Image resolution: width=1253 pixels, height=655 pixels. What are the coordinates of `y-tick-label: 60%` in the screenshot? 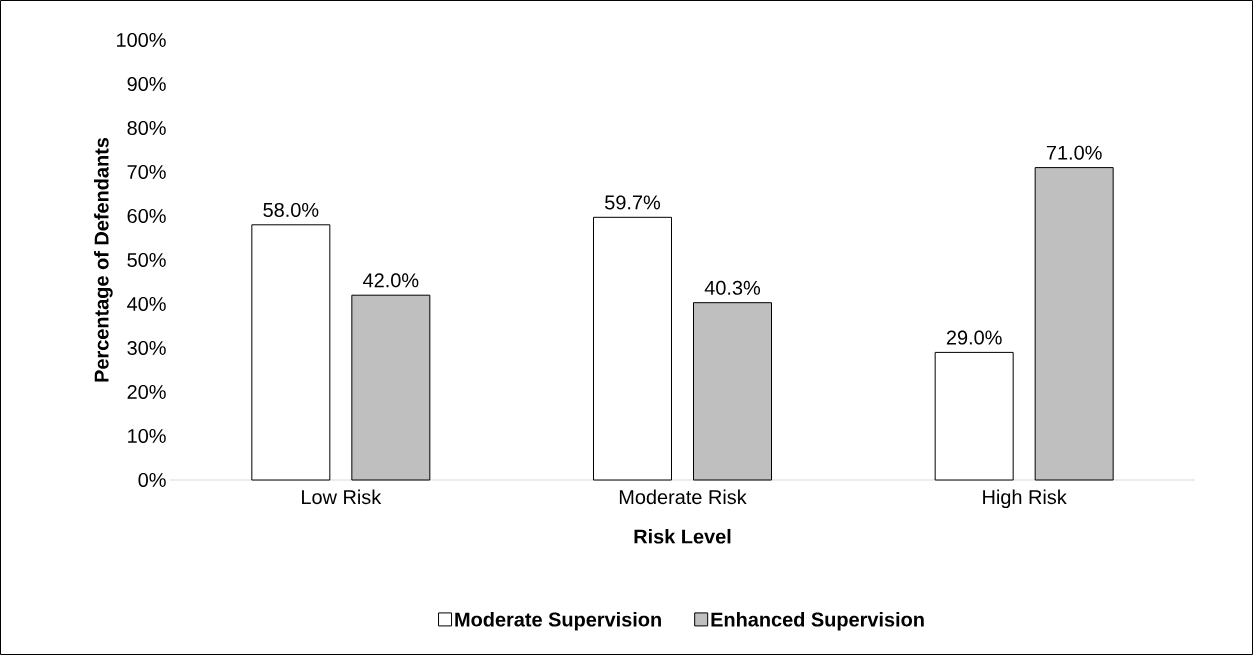 It's located at (146, 216).